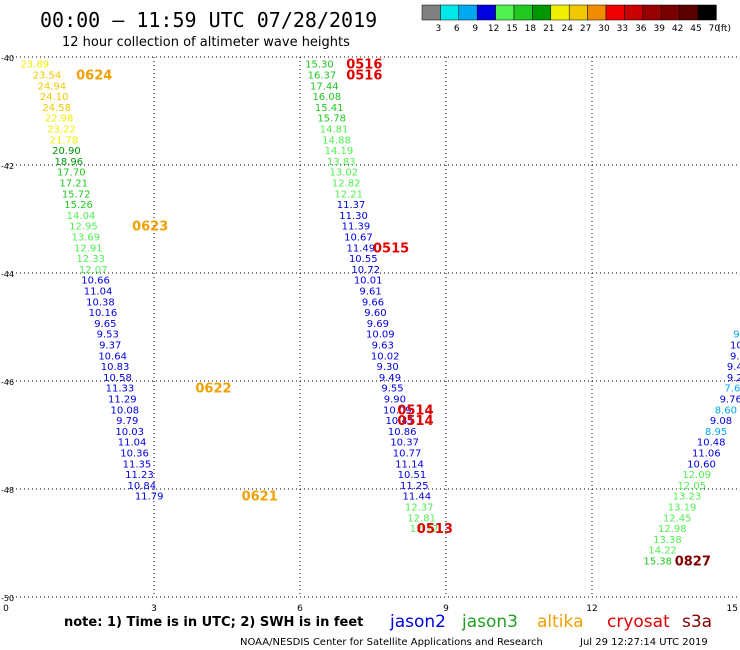 The image size is (740, 650). Describe the element at coordinates (324, 86) in the screenshot. I see `wave-height-value: 17.44` at that location.